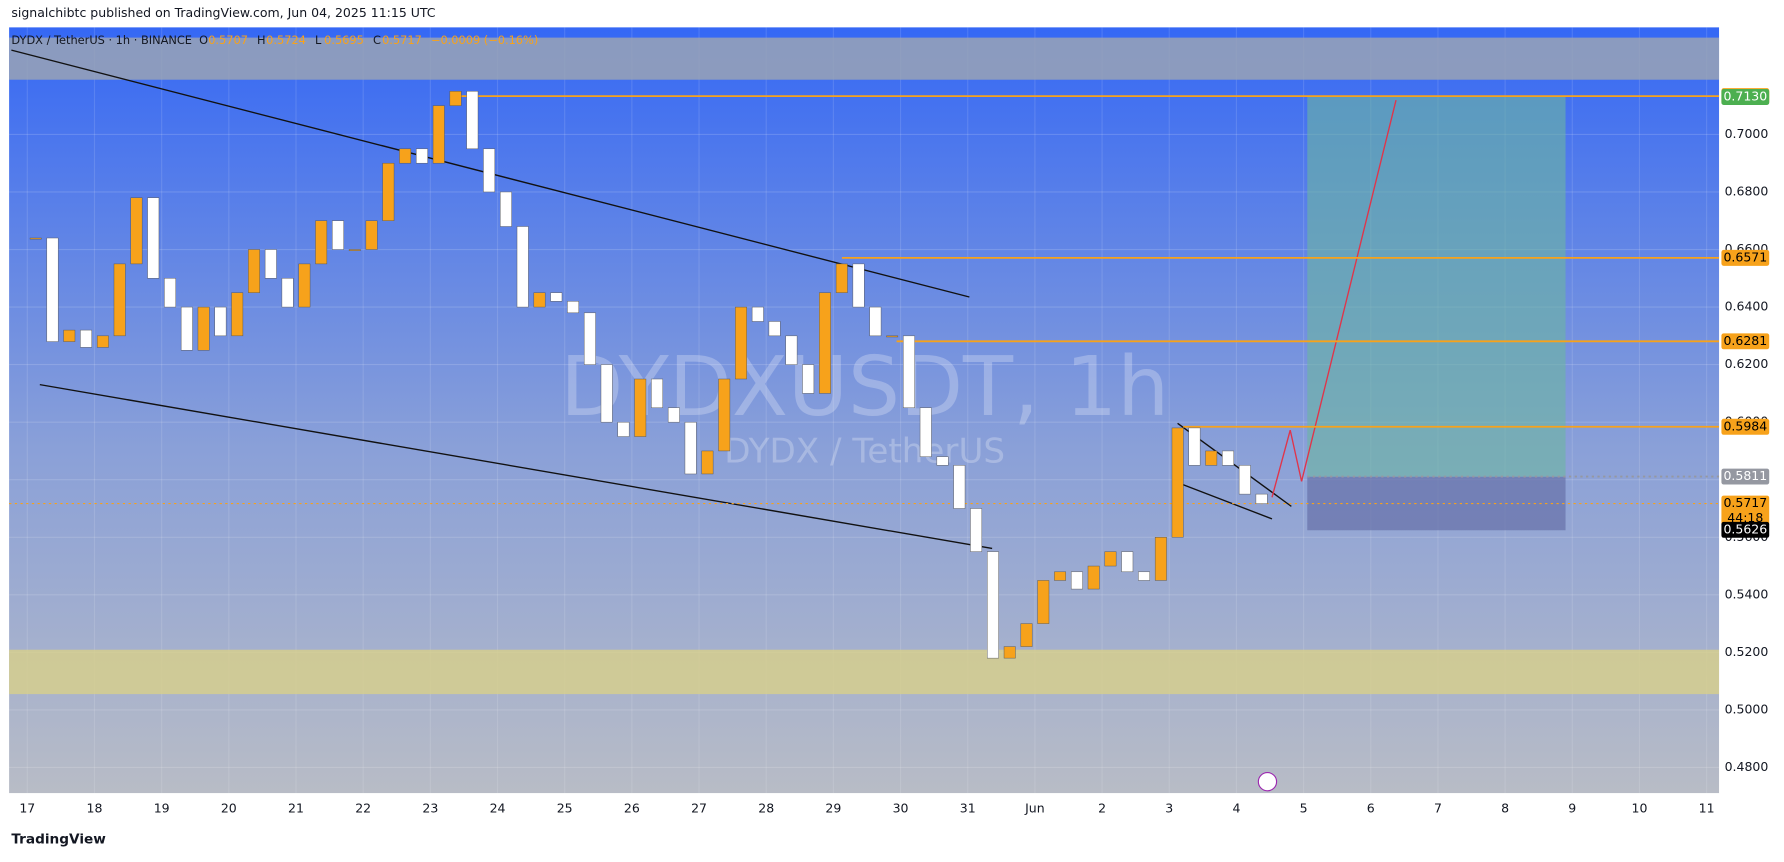 This screenshot has height=862, width=1784. Describe the element at coordinates (1747, 708) in the screenshot. I see `y-tick-label: 0.5000` at that location.